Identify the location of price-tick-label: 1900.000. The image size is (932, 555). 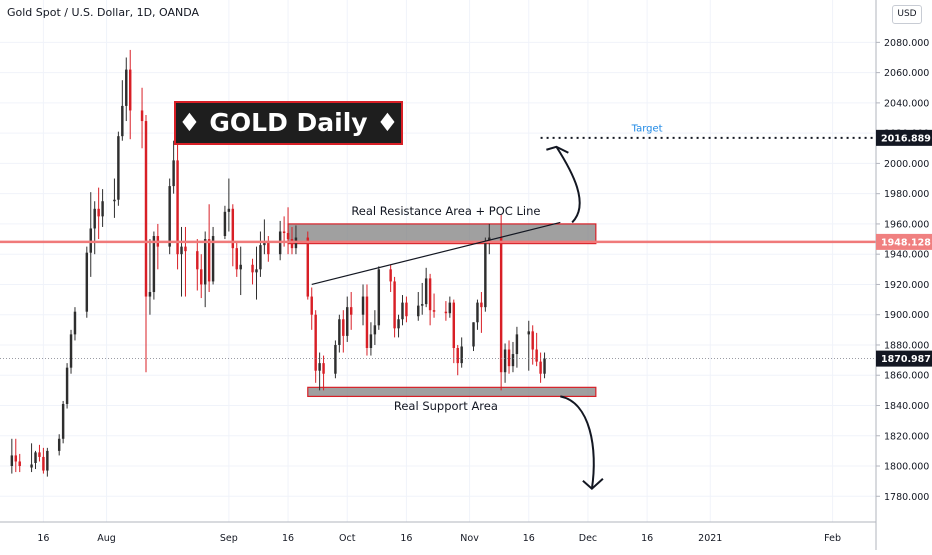
(906, 315).